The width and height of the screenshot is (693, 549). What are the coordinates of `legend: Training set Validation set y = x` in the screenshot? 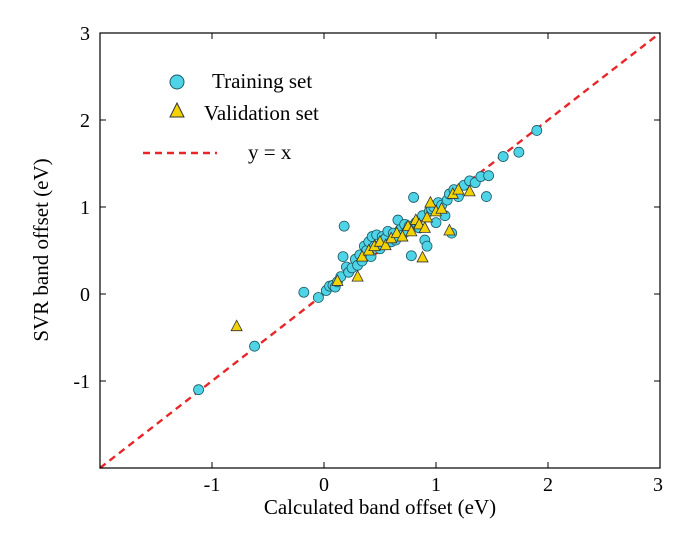 It's located at (231, 116).